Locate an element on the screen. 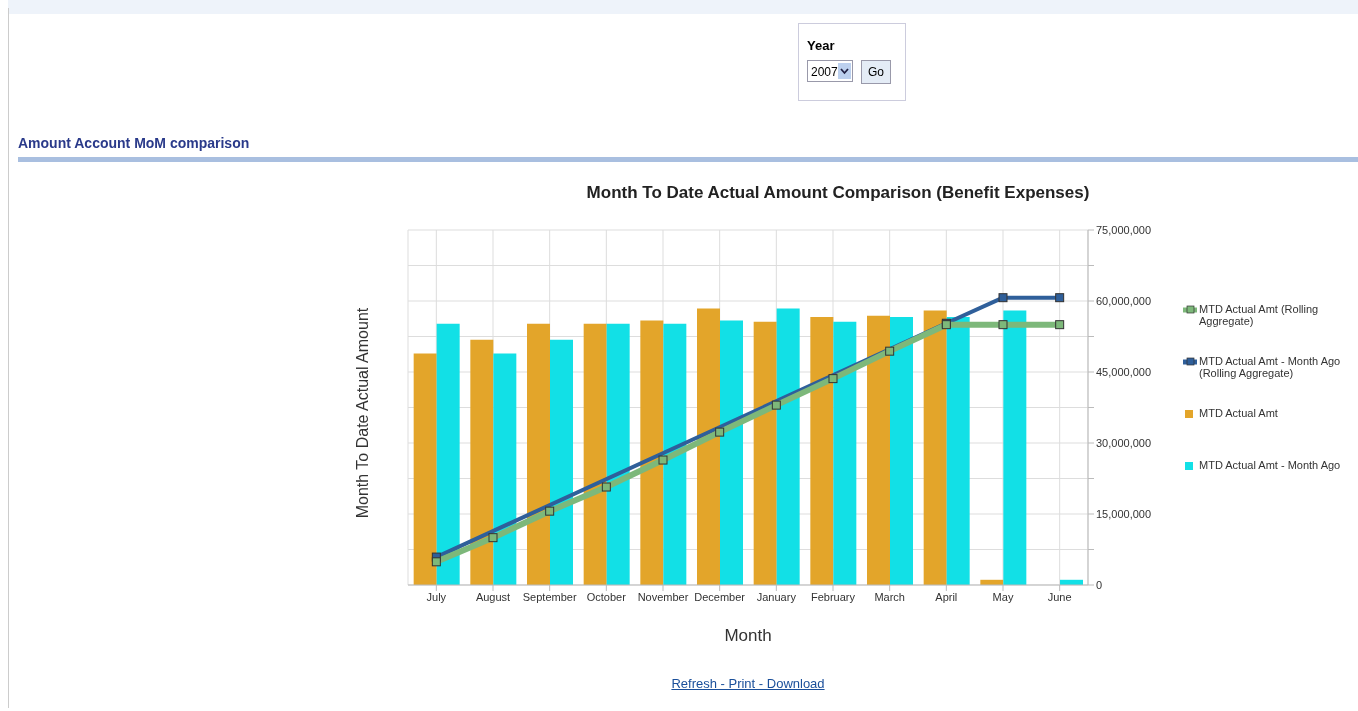 This screenshot has height=711, width=1358. x-tick-label: December is located at coordinates (720, 596).